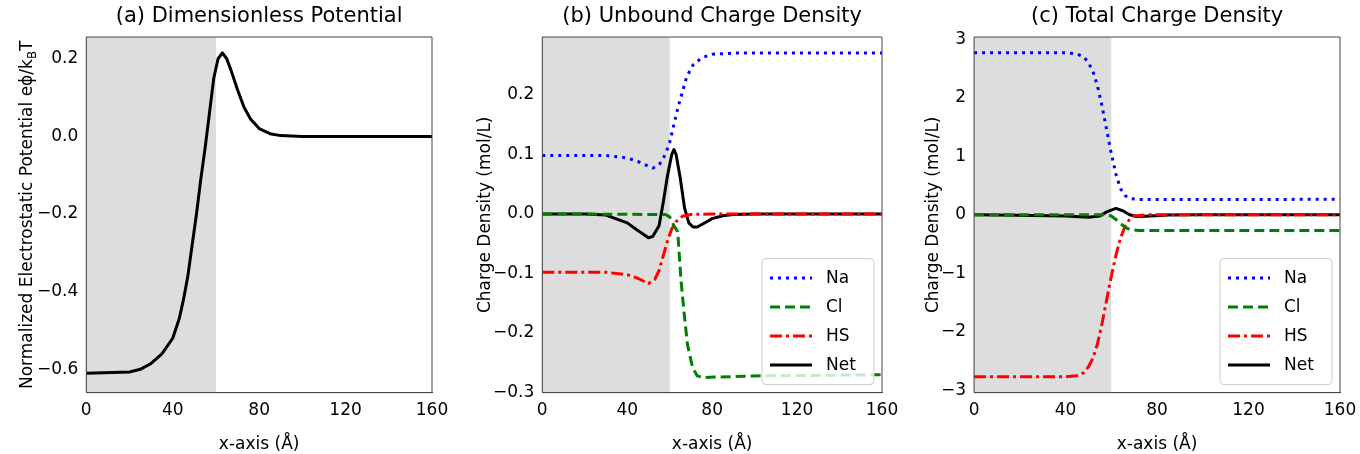 The height and width of the screenshot is (454, 1360). Describe the element at coordinates (961, 213) in the screenshot. I see `y-tick-label: 0` at that location.